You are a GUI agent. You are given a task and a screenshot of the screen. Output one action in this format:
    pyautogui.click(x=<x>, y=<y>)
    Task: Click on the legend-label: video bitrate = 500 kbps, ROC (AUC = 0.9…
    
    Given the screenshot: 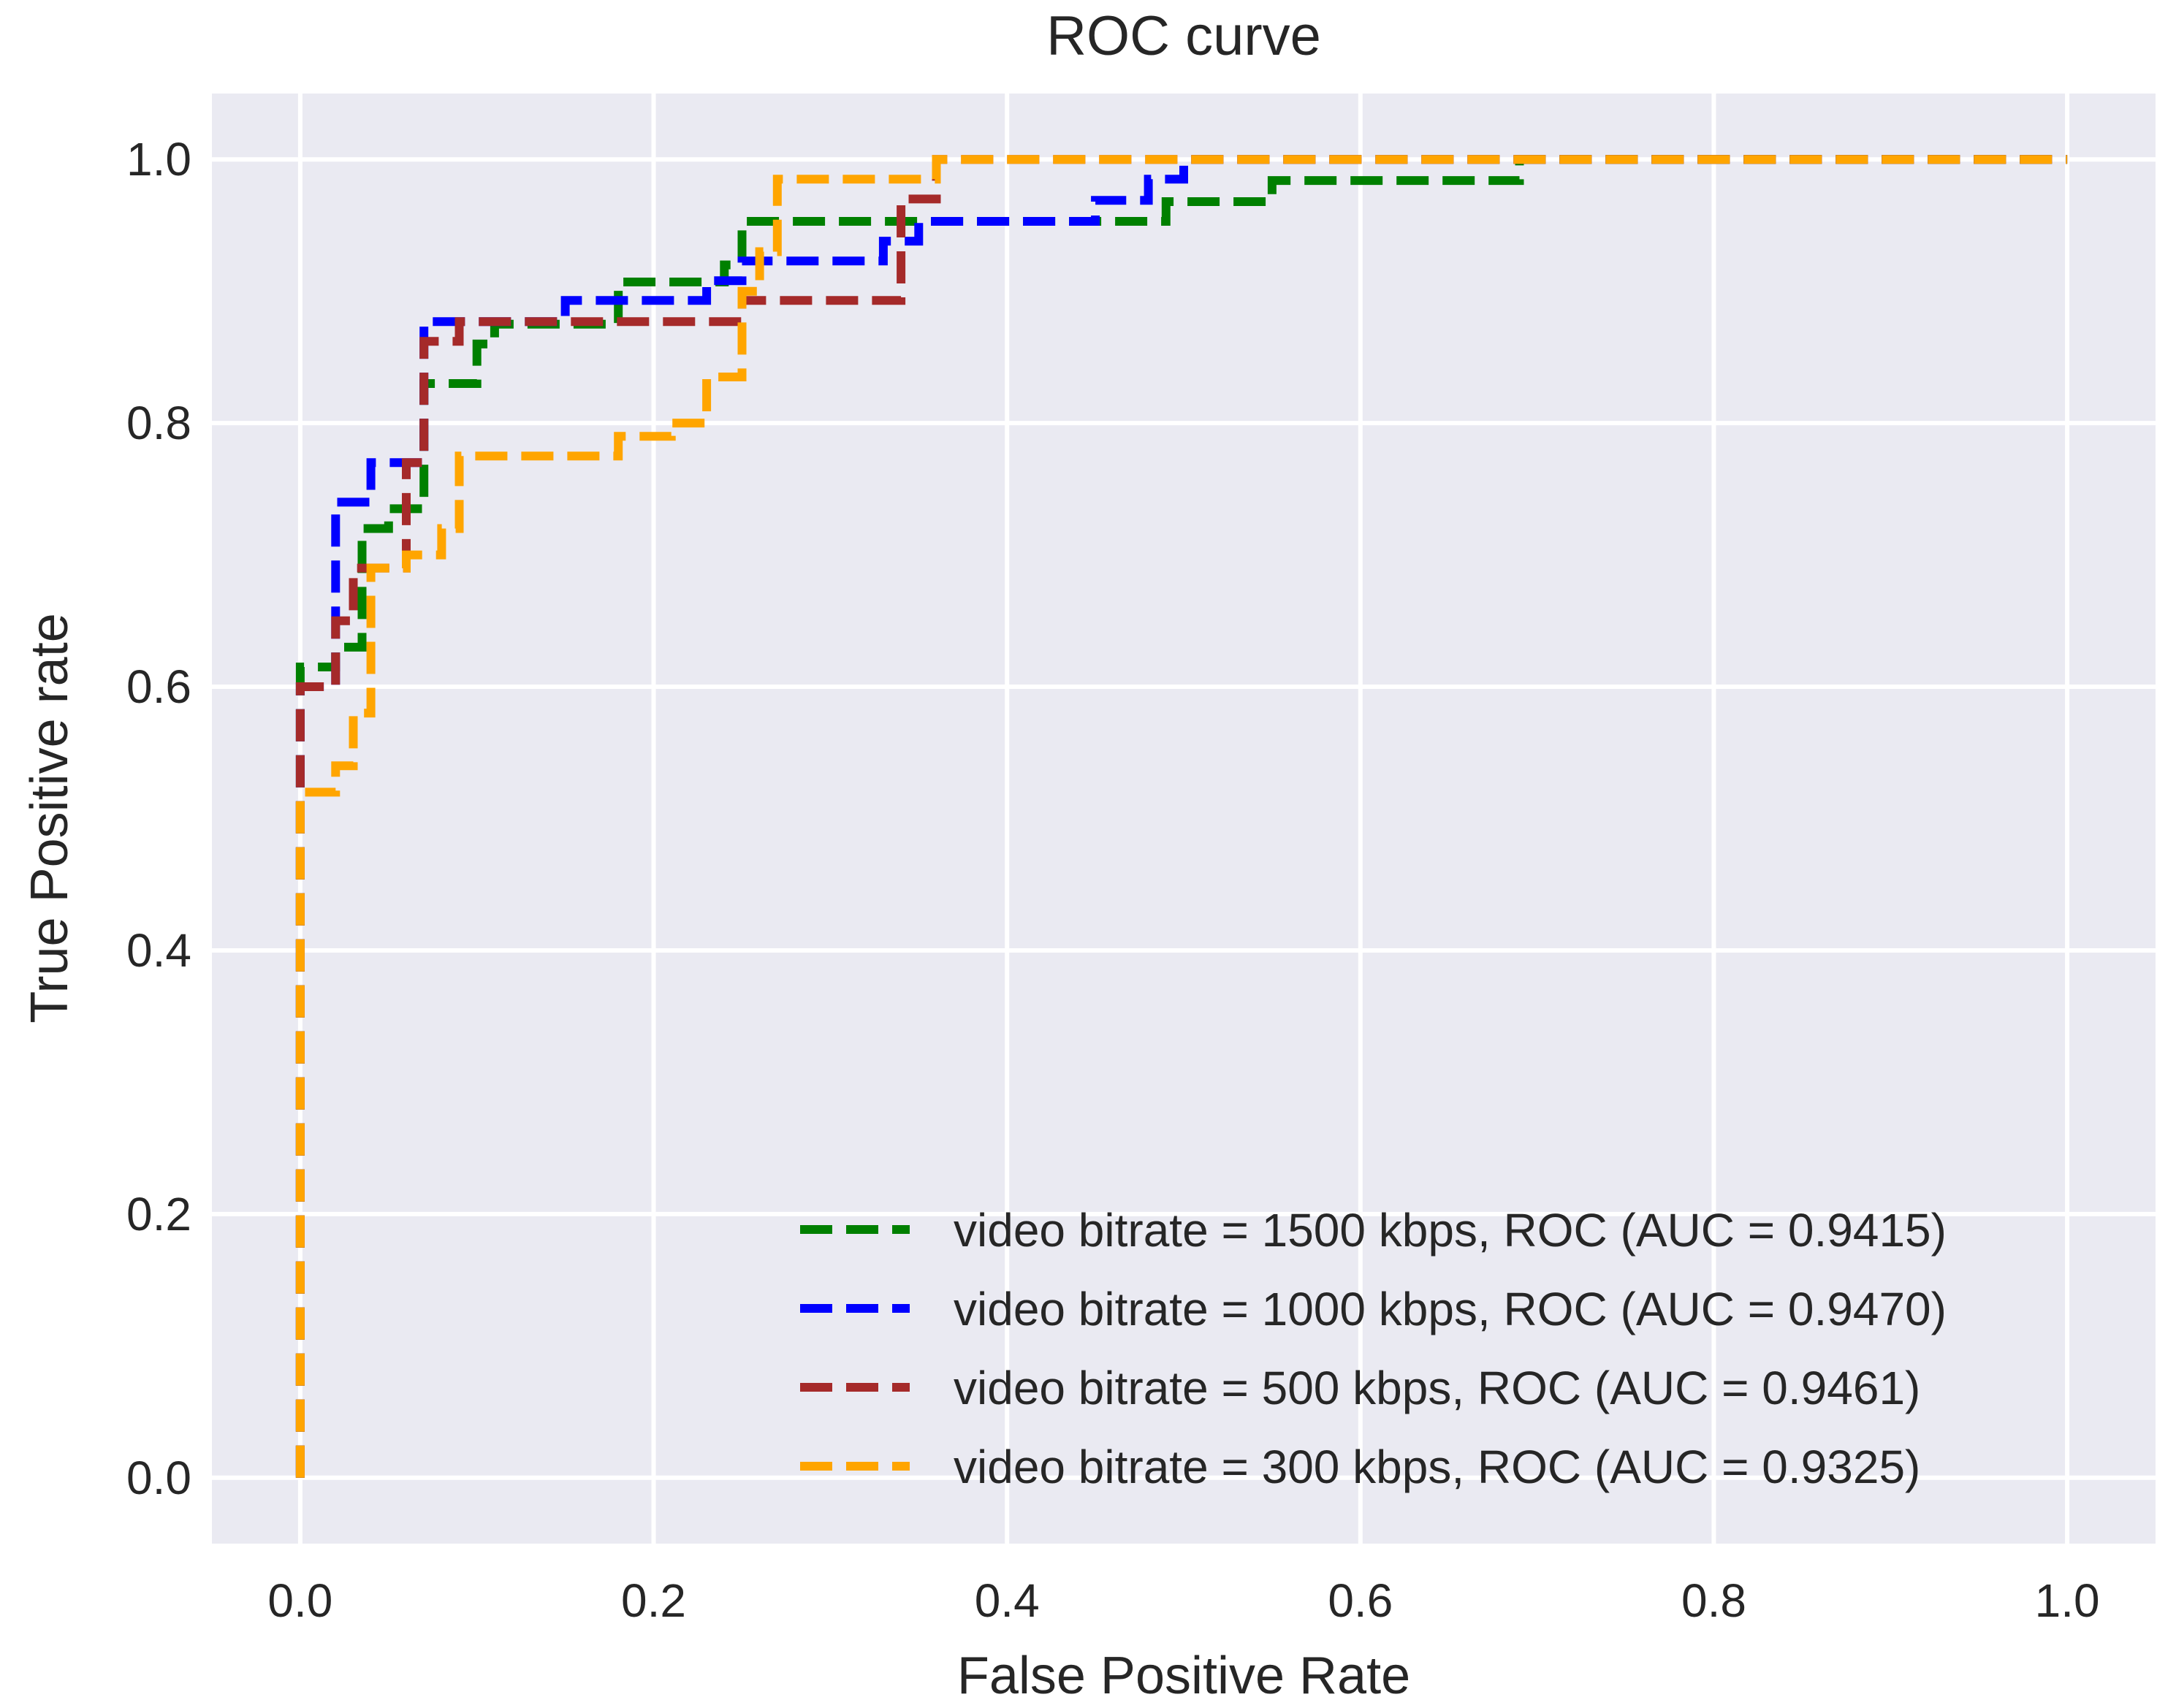 What is the action you would take?
    pyautogui.click(x=1437, y=1388)
    